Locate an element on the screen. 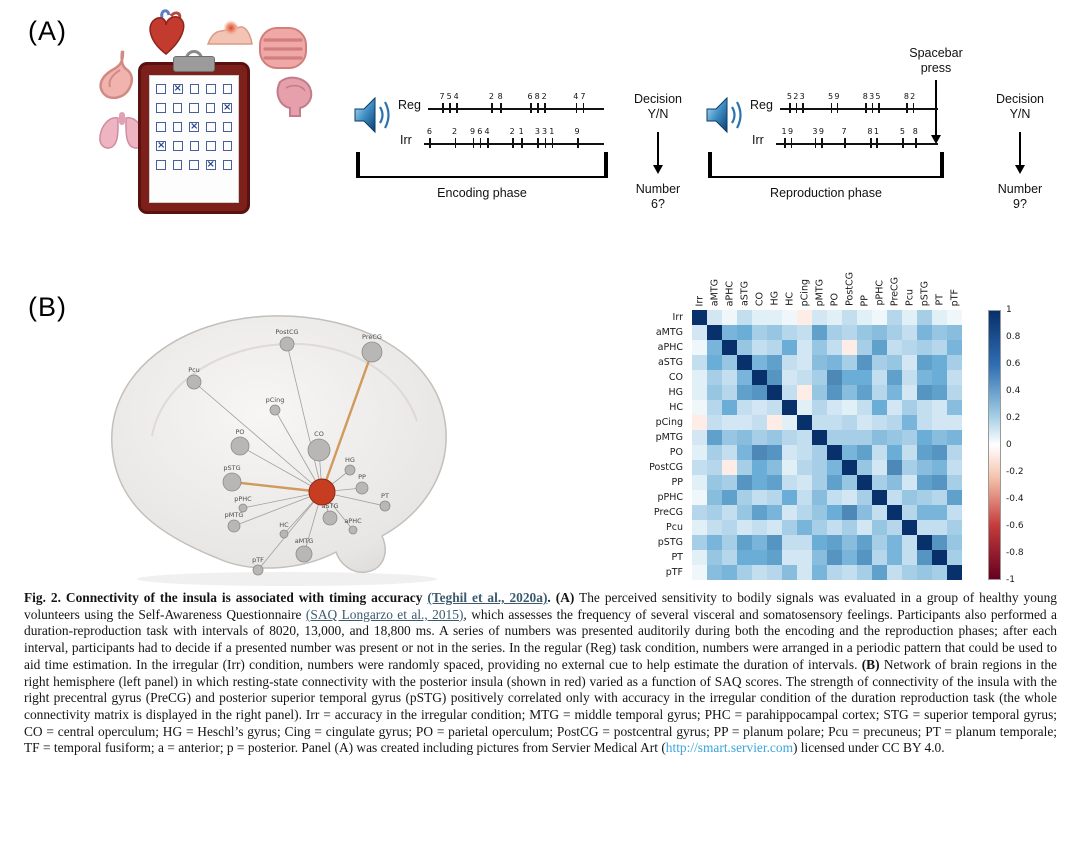 This screenshot has height=846, width=1080. brain-node-label: pPHC is located at coordinates (243, 499).